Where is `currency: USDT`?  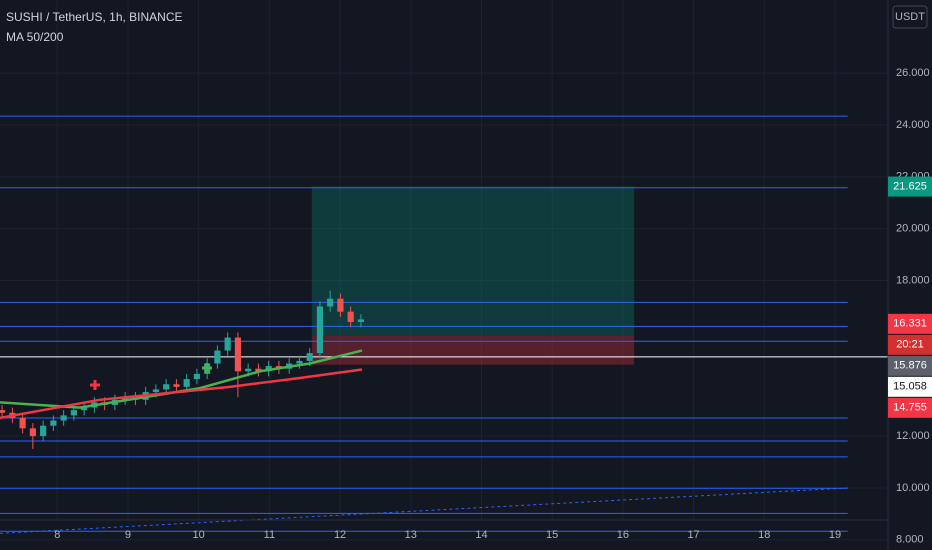 currency: USDT is located at coordinates (910, 17).